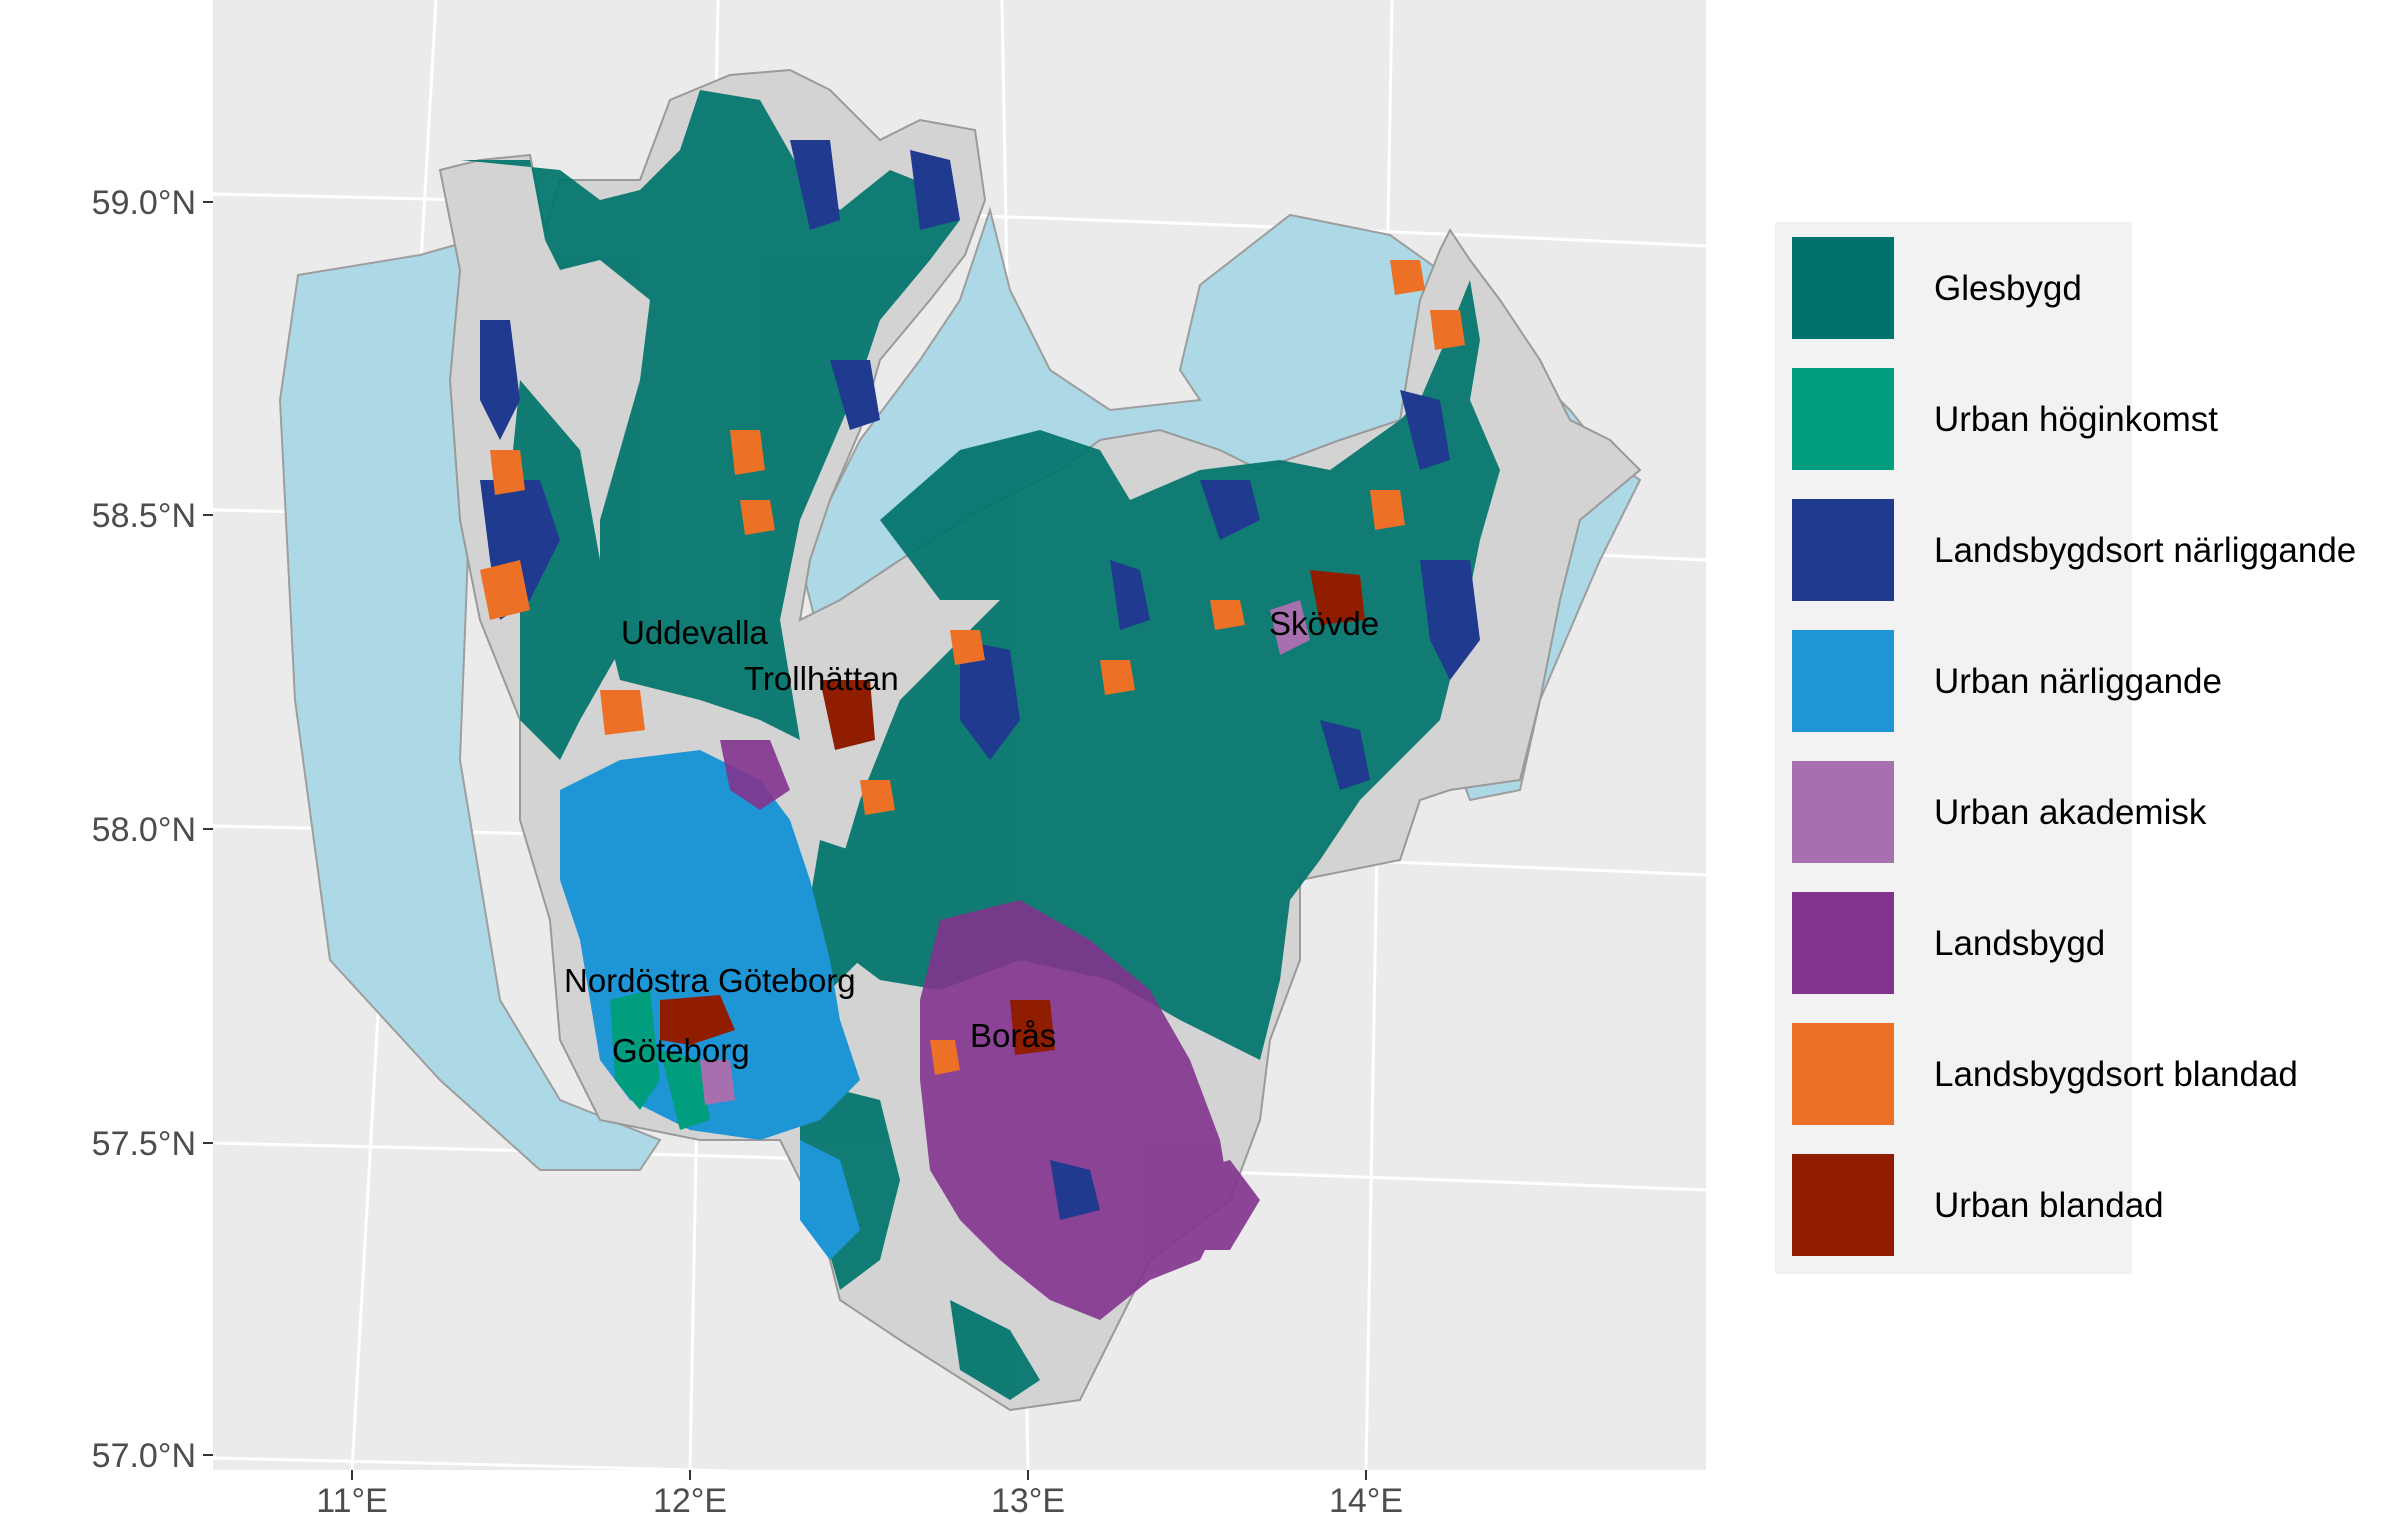 This screenshot has height=1515, width=2400. What do you see at coordinates (681, 1050) in the screenshot?
I see `city-label-goteborg: Göteborg` at bounding box center [681, 1050].